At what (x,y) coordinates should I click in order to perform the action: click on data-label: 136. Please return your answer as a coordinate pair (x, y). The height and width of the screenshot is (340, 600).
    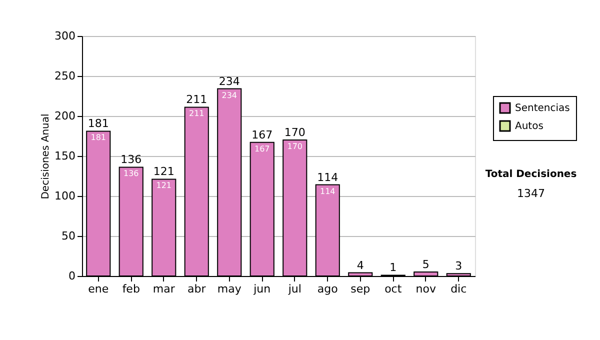
    Looking at the image, I should click on (131, 173).